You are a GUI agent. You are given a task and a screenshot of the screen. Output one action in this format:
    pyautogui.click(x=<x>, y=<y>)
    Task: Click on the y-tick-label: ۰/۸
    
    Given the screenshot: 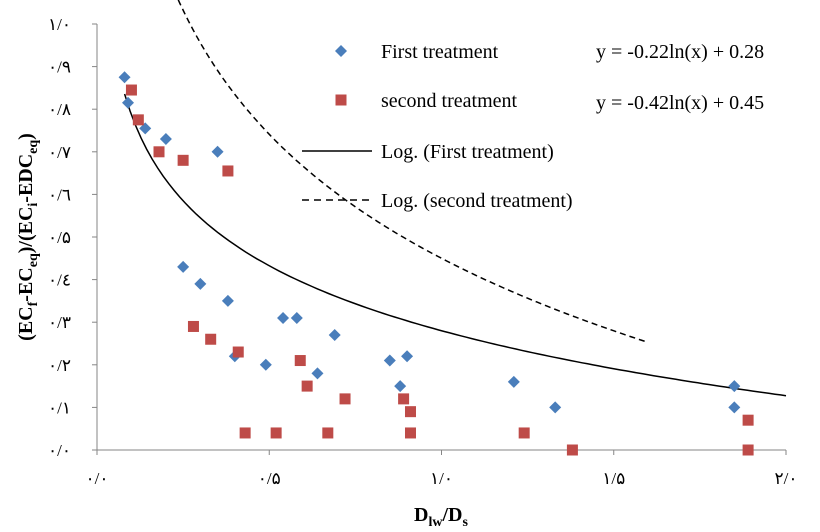 What is the action you would take?
    pyautogui.click(x=59, y=109)
    